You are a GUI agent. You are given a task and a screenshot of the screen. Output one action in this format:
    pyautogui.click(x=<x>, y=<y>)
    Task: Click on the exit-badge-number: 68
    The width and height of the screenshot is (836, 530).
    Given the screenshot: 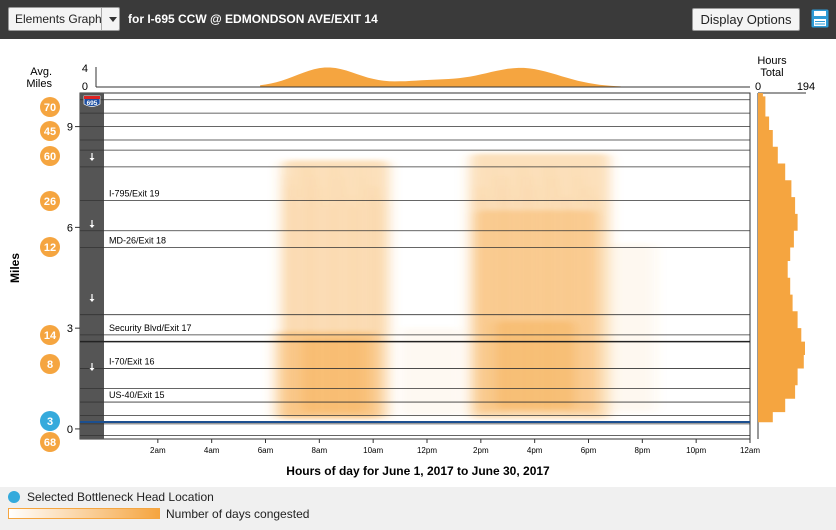 What is the action you would take?
    pyautogui.click(x=50, y=443)
    